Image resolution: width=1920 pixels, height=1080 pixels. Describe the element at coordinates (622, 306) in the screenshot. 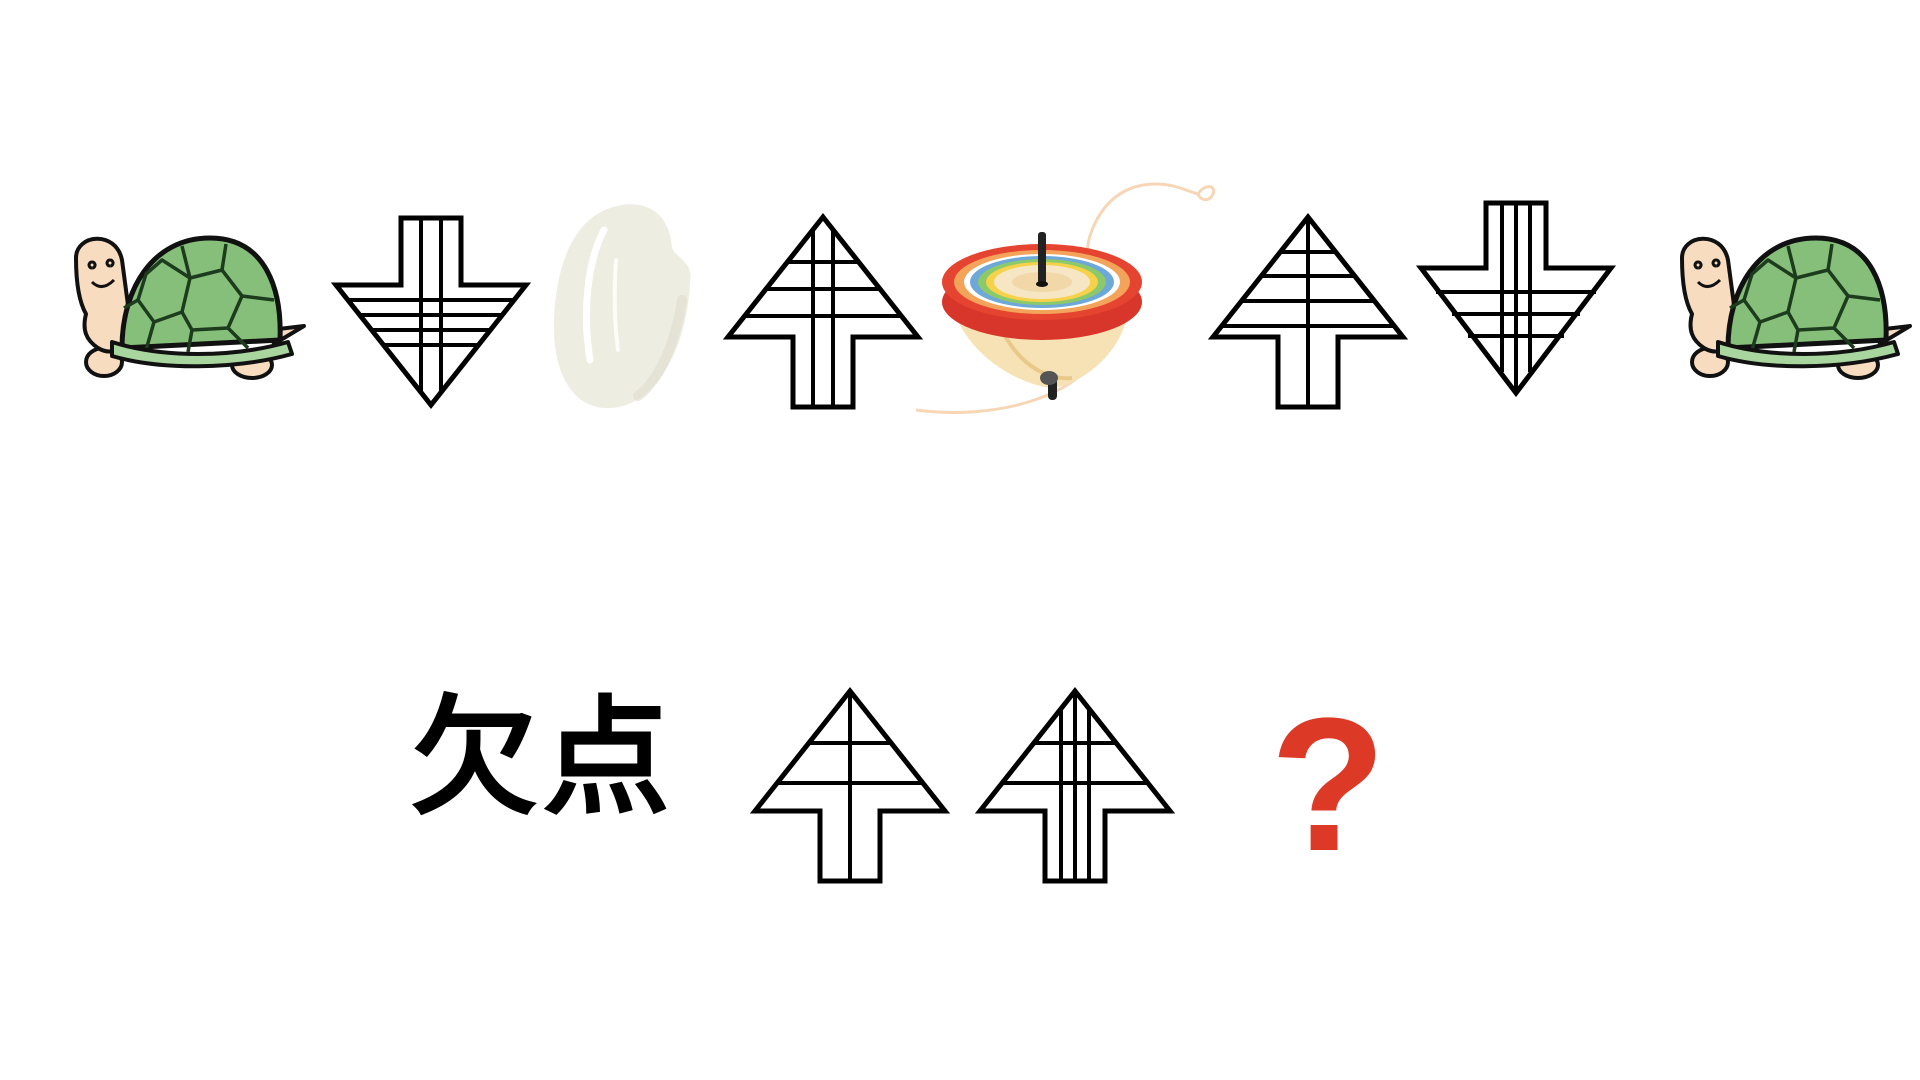

I see `rice-grain-icon` at that location.